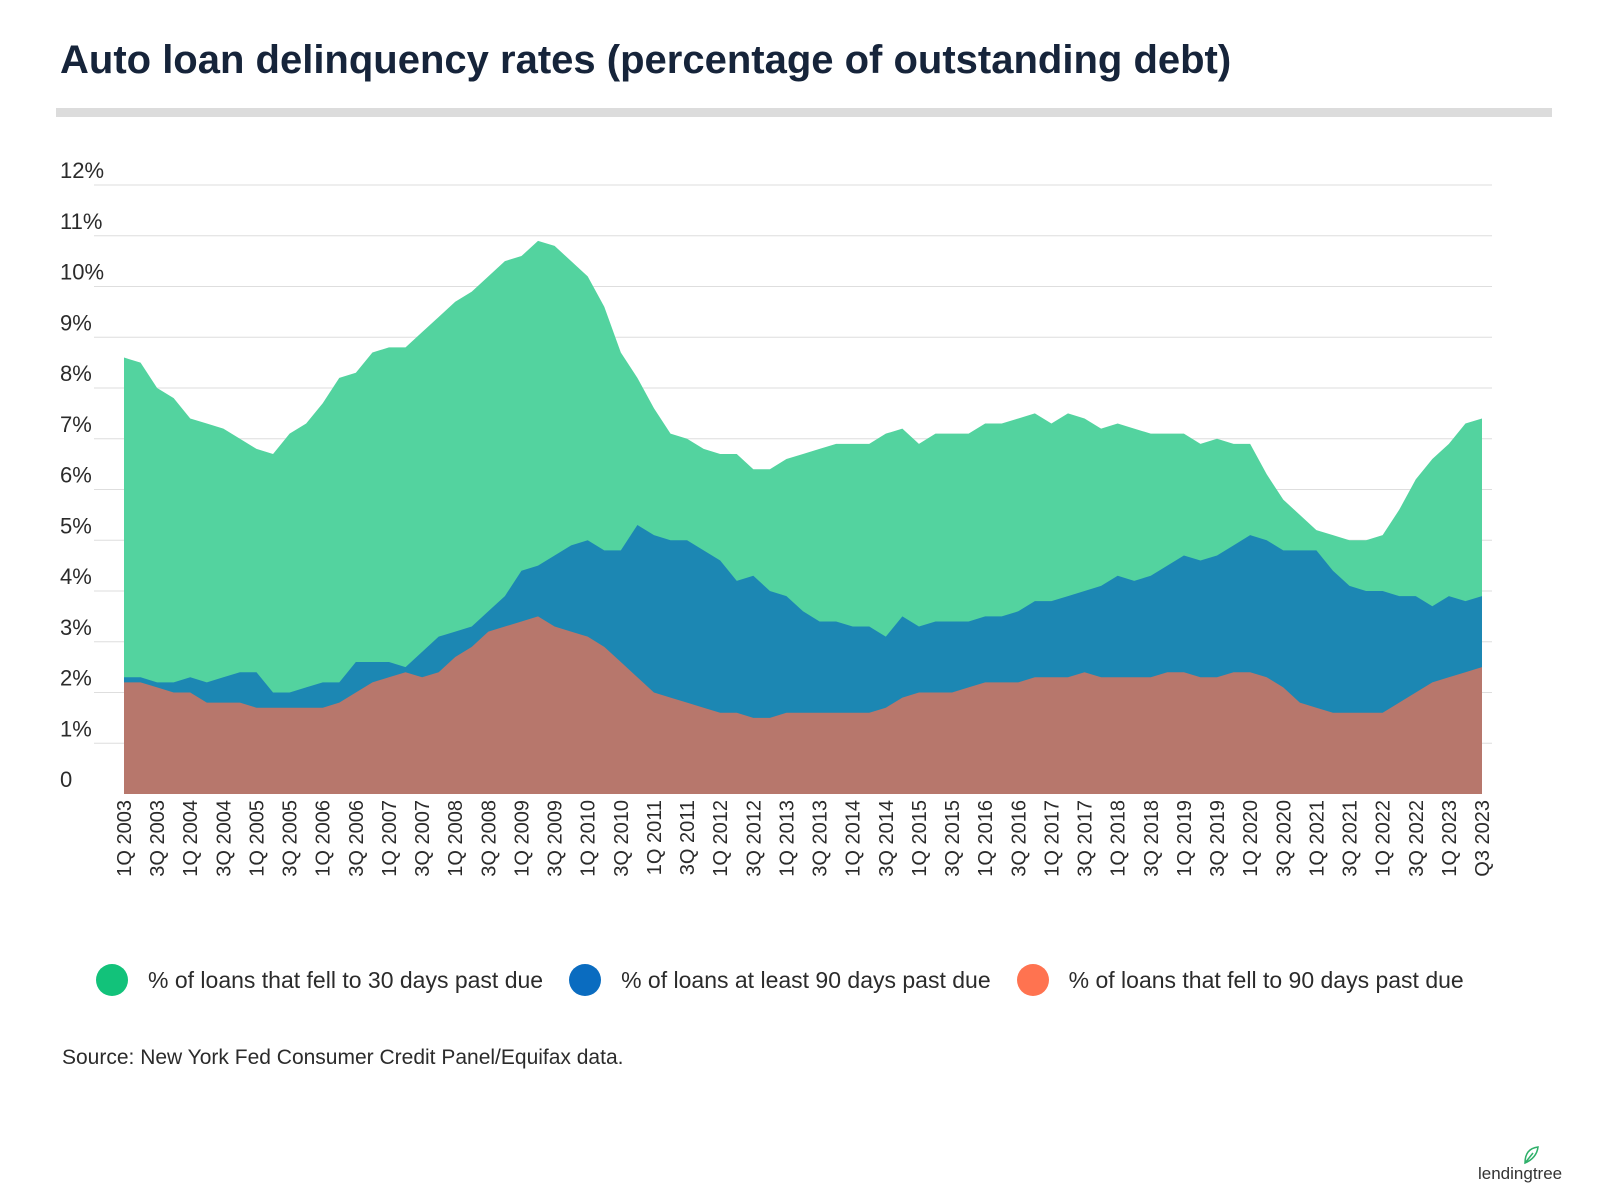 The width and height of the screenshot is (1600, 1200). What do you see at coordinates (423, 838) in the screenshot?
I see `x-tick-label: 3Q 2007` at bounding box center [423, 838].